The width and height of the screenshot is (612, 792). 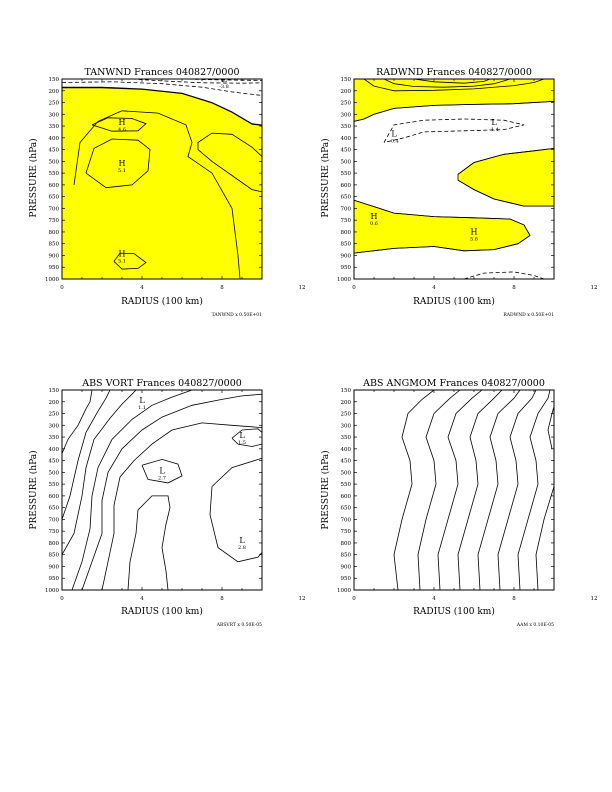 What do you see at coordinates (122, 262) in the screenshot?
I see `extremum-value: 5.1` at bounding box center [122, 262].